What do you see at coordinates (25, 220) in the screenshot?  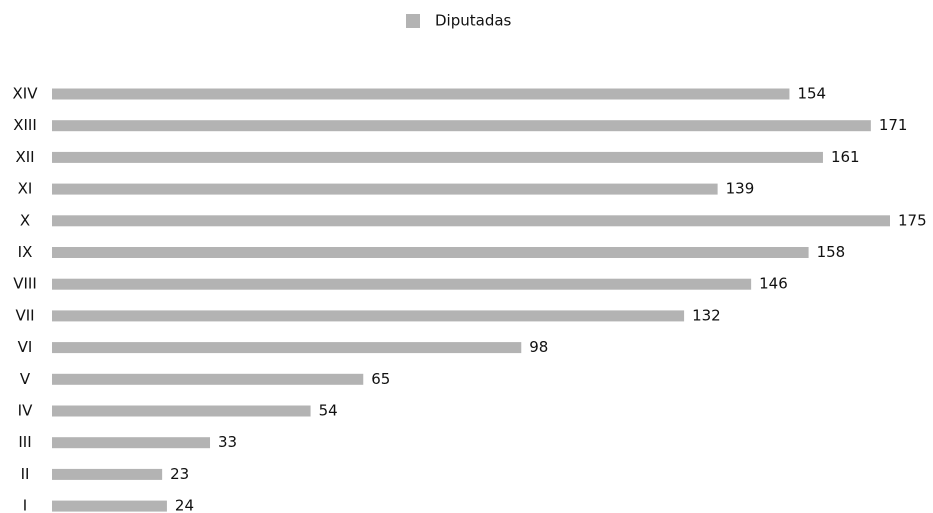 I see `y-tick-label: X` at bounding box center [25, 220].